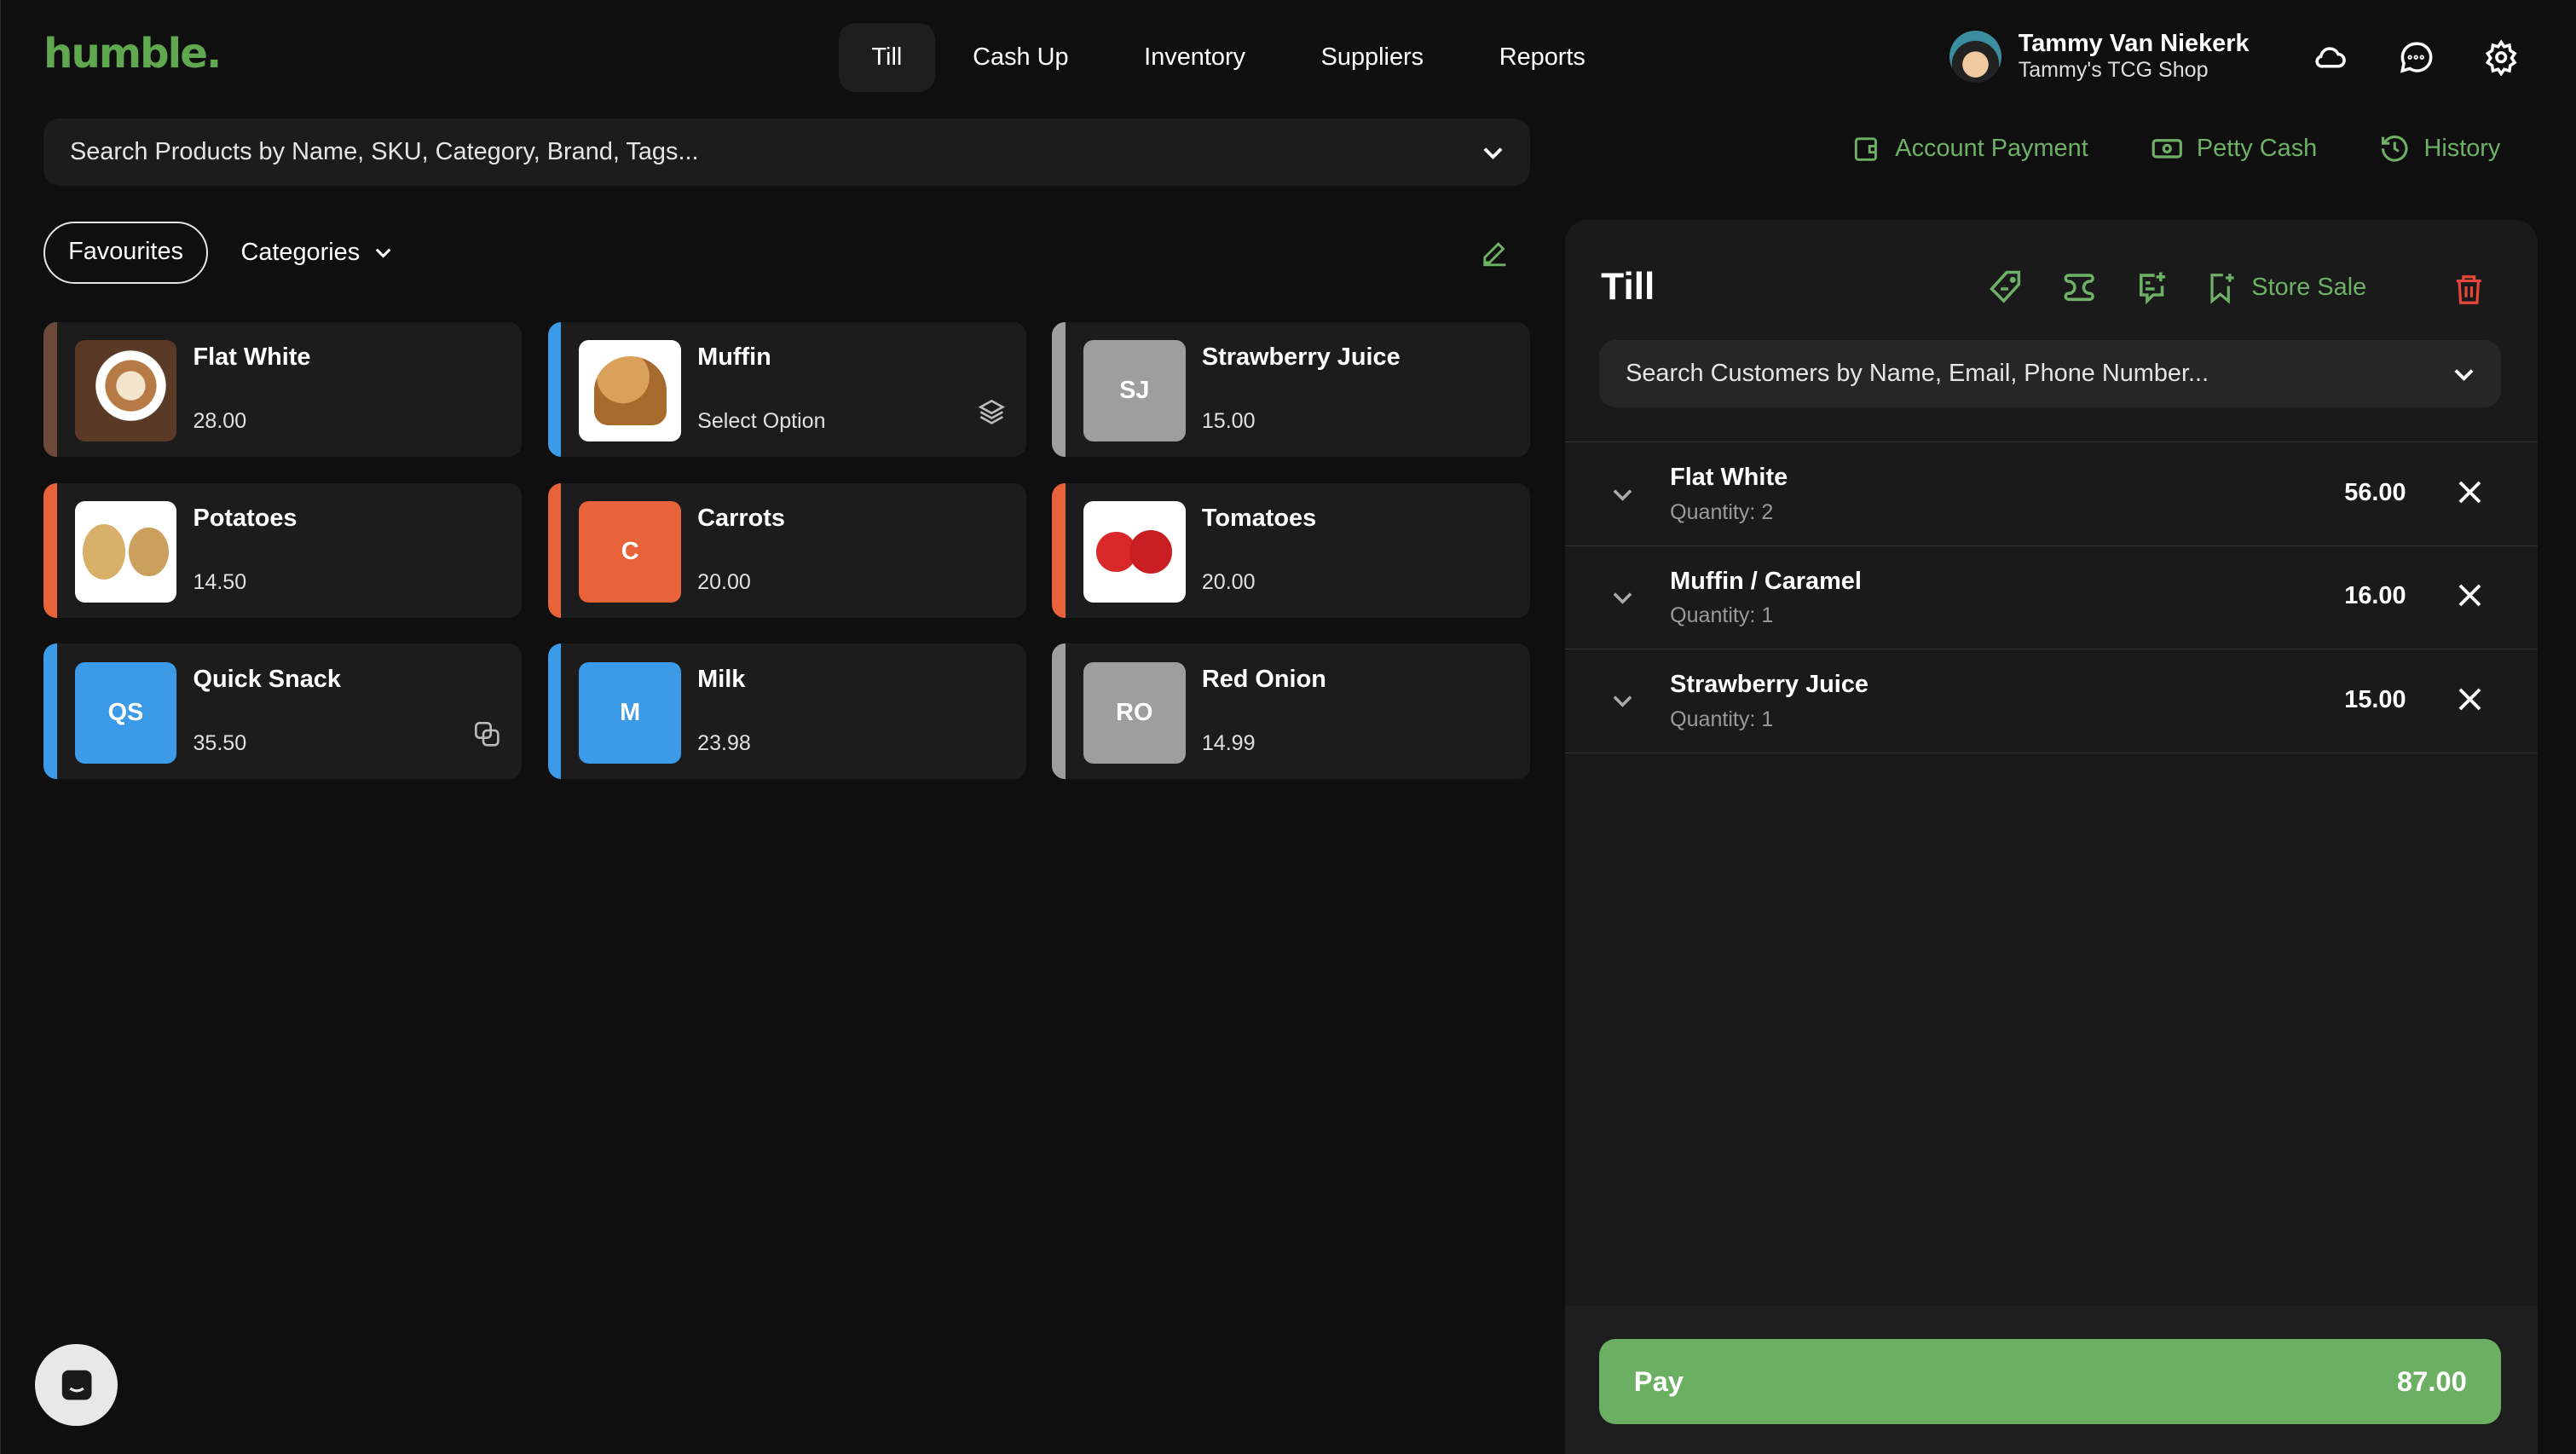 The height and width of the screenshot is (1454, 2576). I want to click on product-name: Tomatoes, so click(1259, 518).